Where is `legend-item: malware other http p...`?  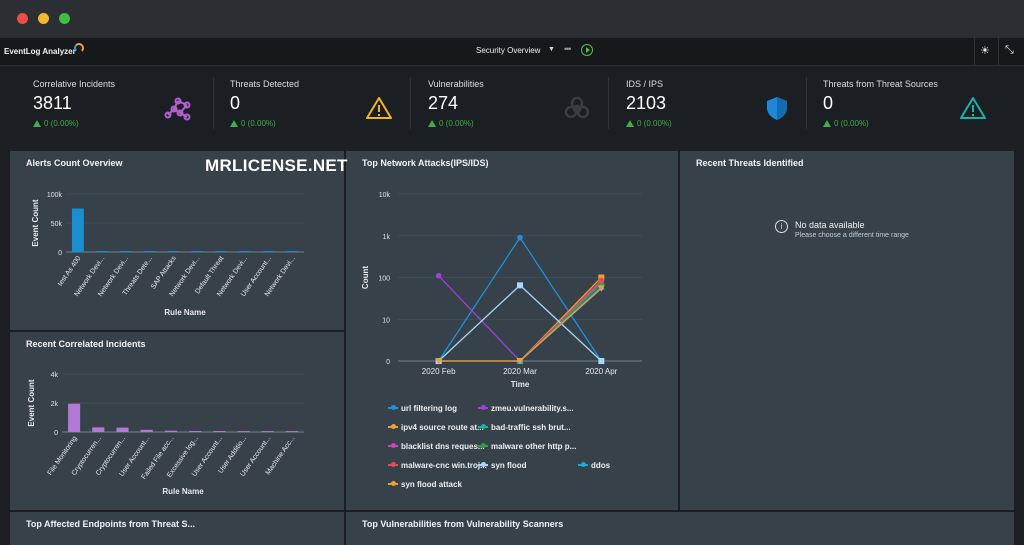 legend-item: malware other http p... is located at coordinates (527, 446).